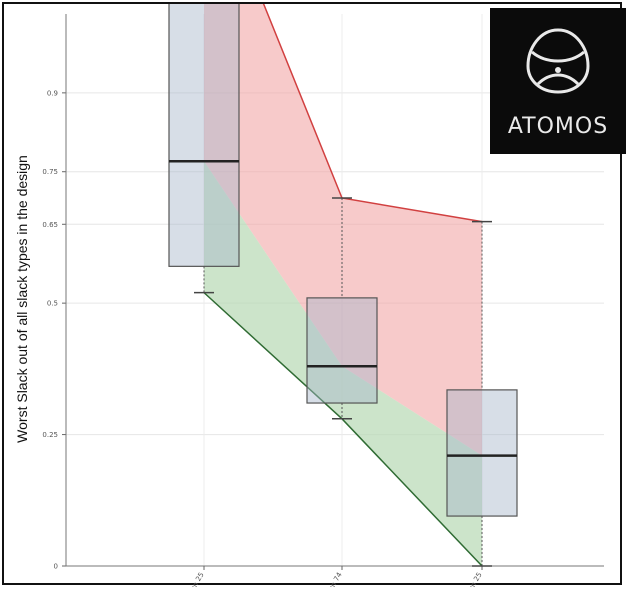  I want to click on y-tick-label: 0.5, so click(52, 304).